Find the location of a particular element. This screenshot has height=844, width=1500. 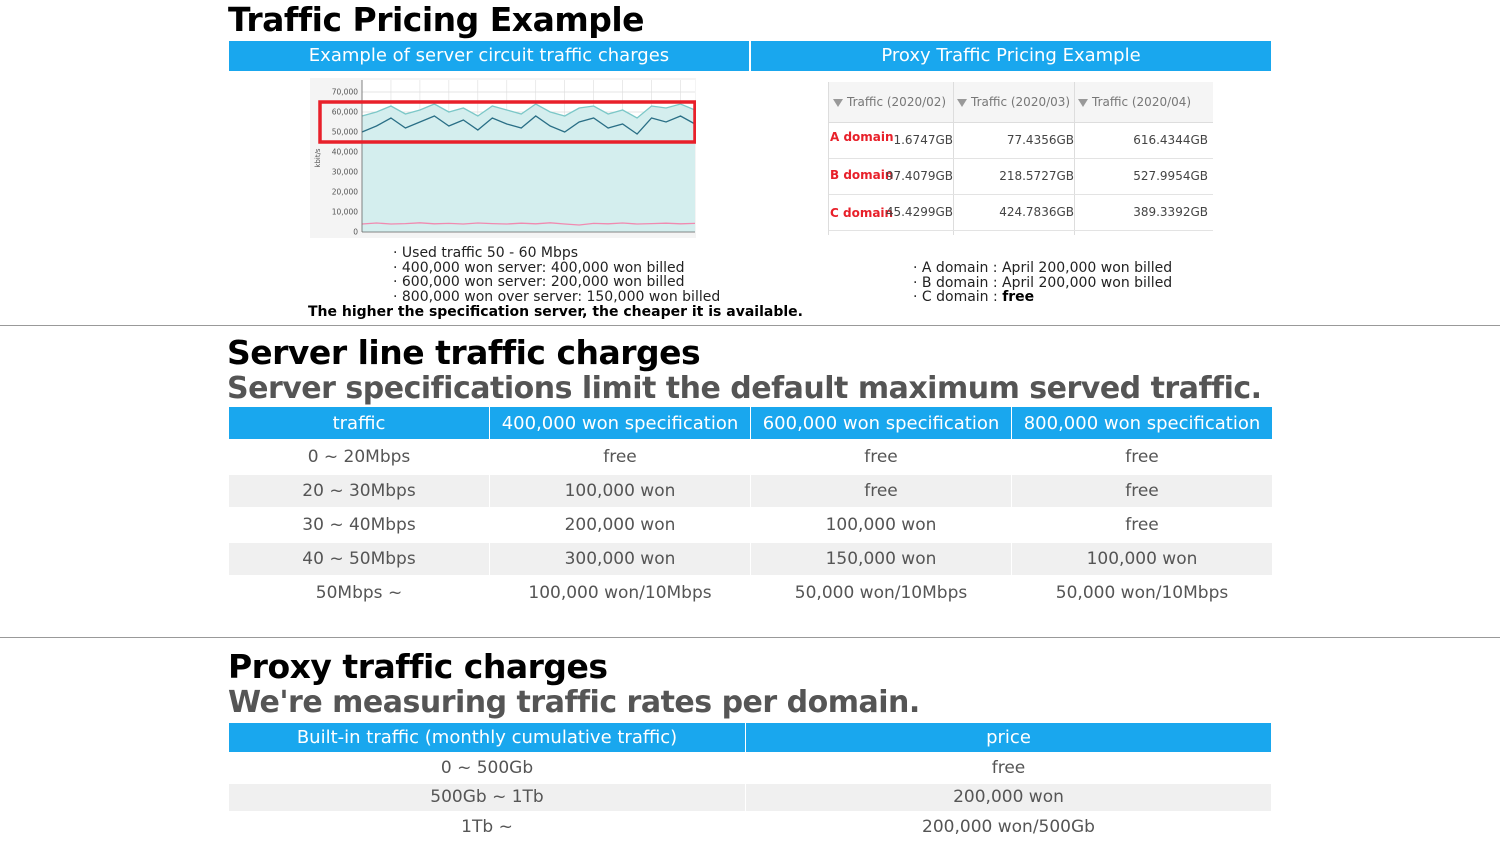

y-tick-label: 70,000 is located at coordinates (345, 92).